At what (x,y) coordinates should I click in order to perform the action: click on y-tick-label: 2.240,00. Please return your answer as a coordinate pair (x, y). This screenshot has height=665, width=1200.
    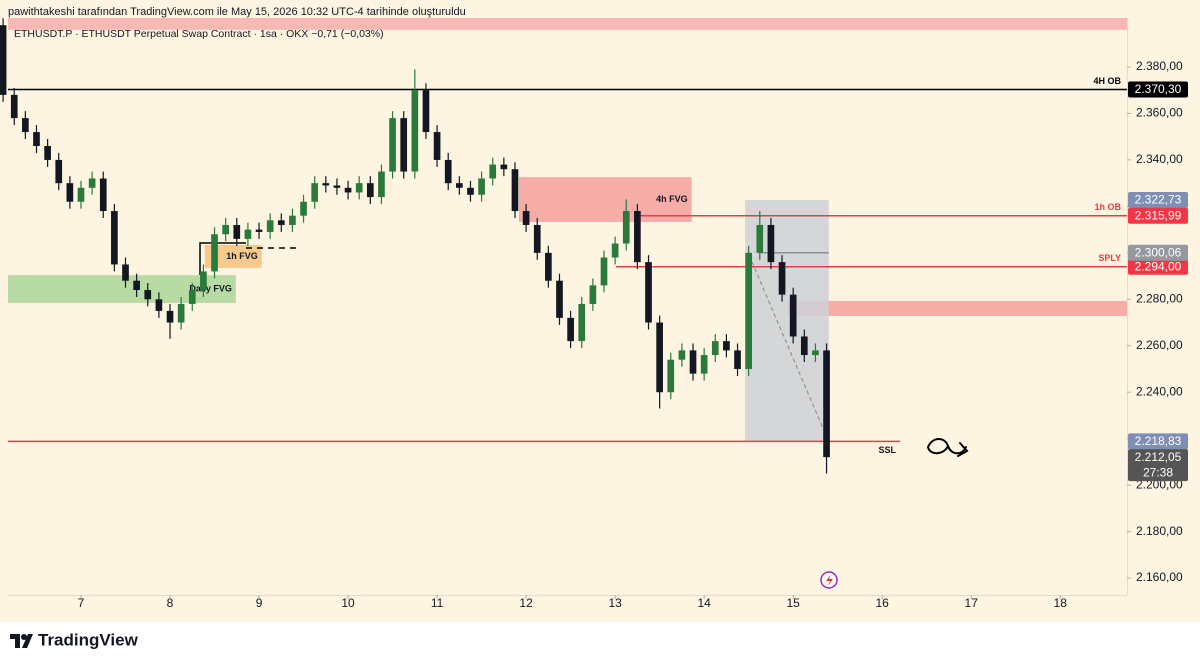
    Looking at the image, I should click on (1159, 391).